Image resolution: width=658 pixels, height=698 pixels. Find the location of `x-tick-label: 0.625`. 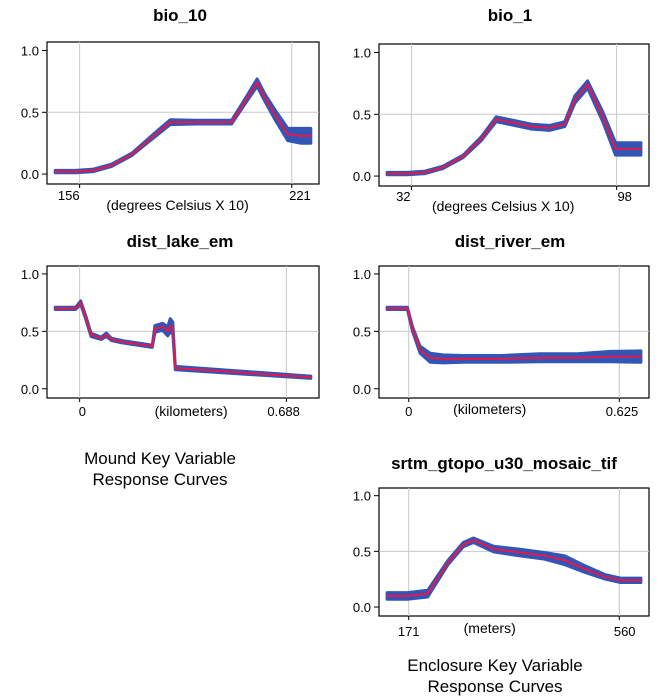

x-tick-label: 0.625 is located at coordinates (622, 411).